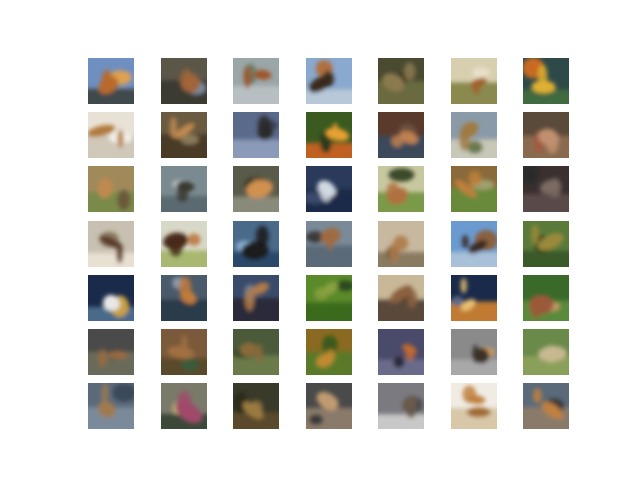 The width and height of the screenshot is (640, 480). I want to click on sample-image-r5-c5, so click(401, 298).